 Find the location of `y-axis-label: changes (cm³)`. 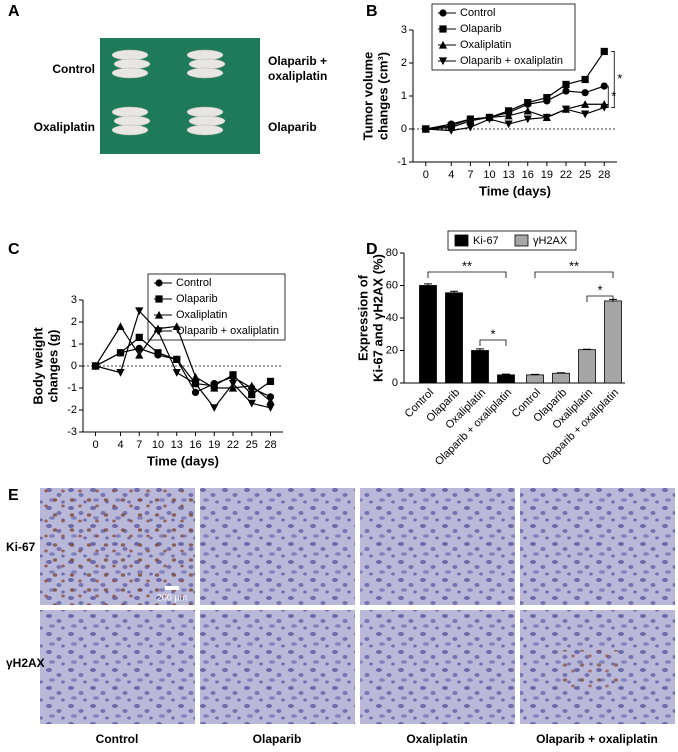

y-axis-label: changes (cm³) is located at coordinates (382, 96).